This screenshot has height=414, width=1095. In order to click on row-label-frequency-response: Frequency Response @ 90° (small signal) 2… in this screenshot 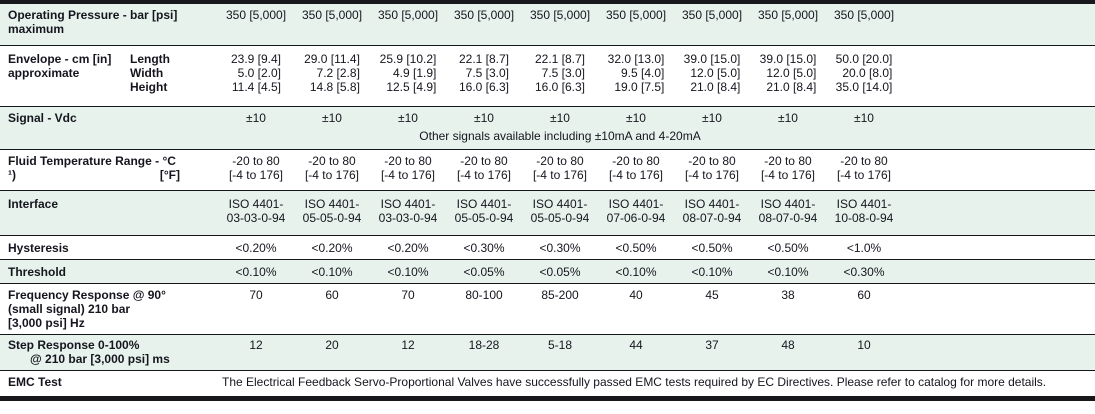, I will do `click(109, 309)`.